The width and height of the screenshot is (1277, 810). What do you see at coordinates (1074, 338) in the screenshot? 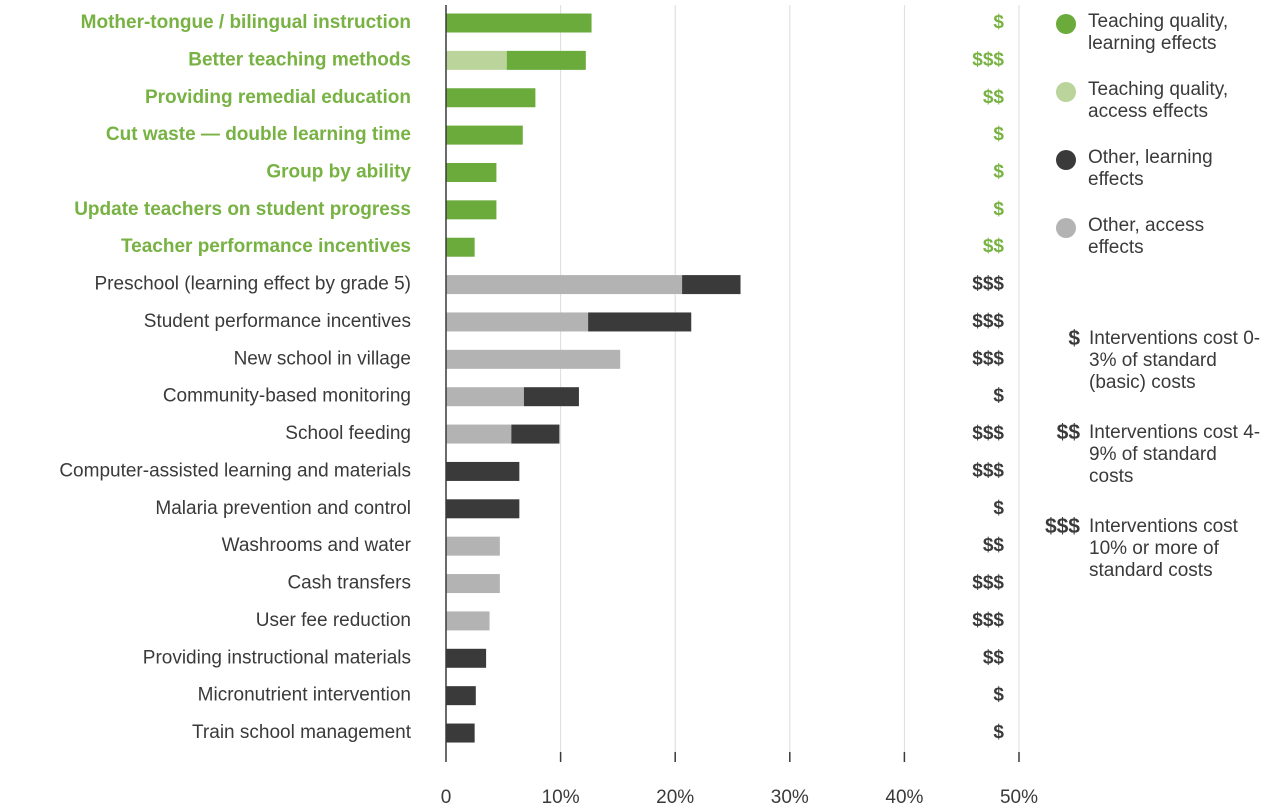
I see `cost-legend-symbol: $` at bounding box center [1074, 338].